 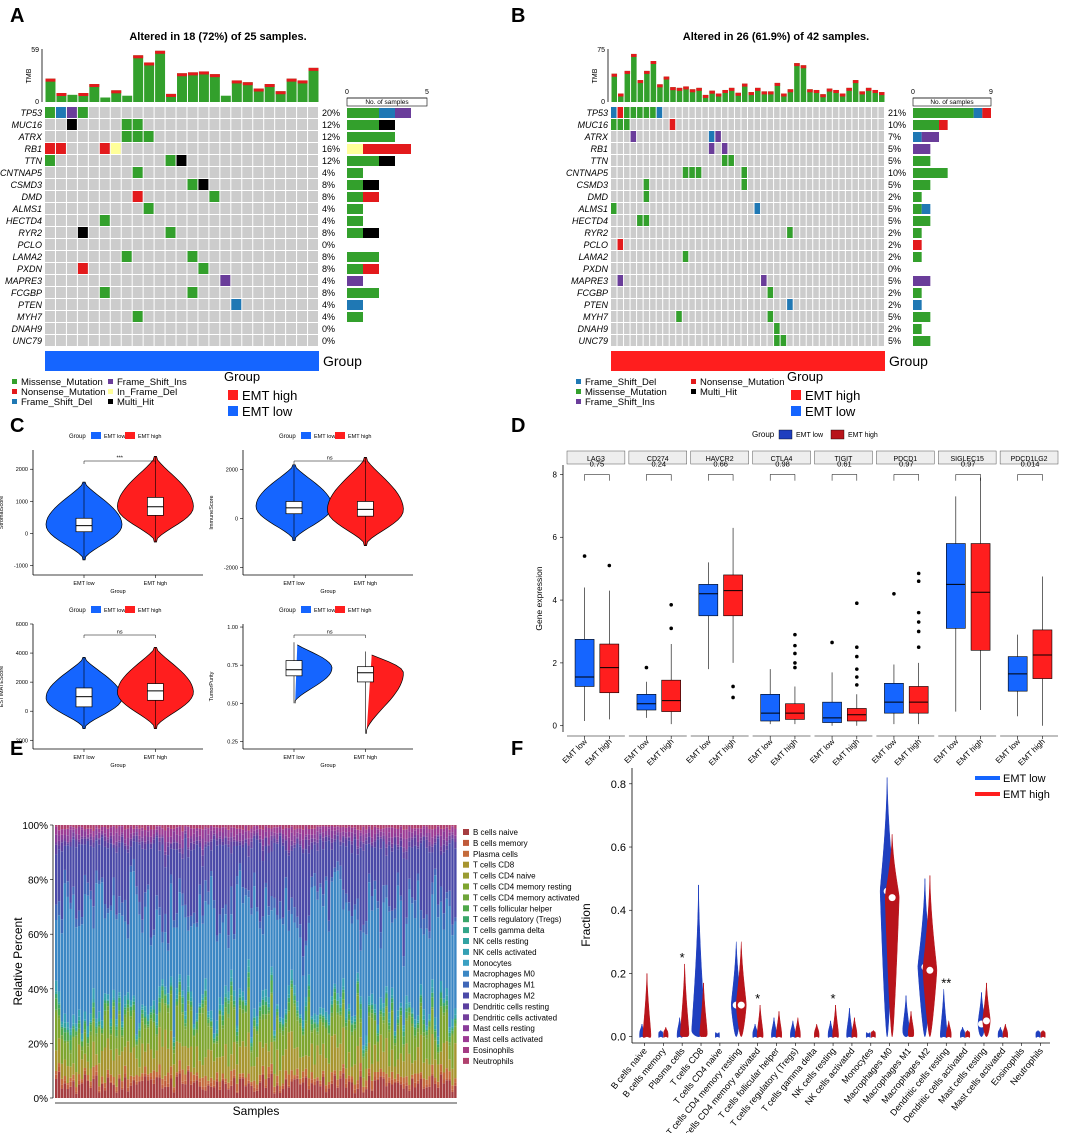 What do you see at coordinates (130, 609) in the screenshot?
I see `legend-swatch-high` at bounding box center [130, 609].